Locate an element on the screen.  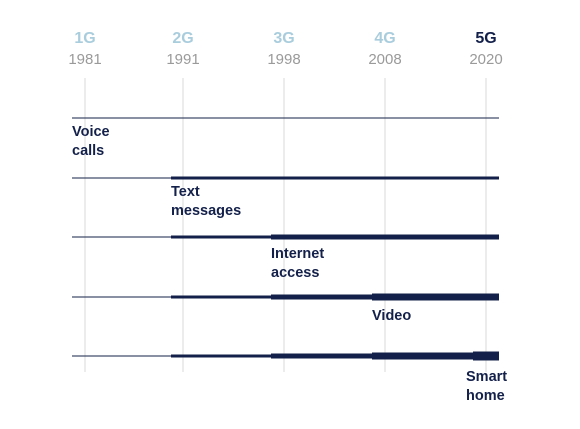
timeline-segment-row2-2g is located at coordinates (221, 178).